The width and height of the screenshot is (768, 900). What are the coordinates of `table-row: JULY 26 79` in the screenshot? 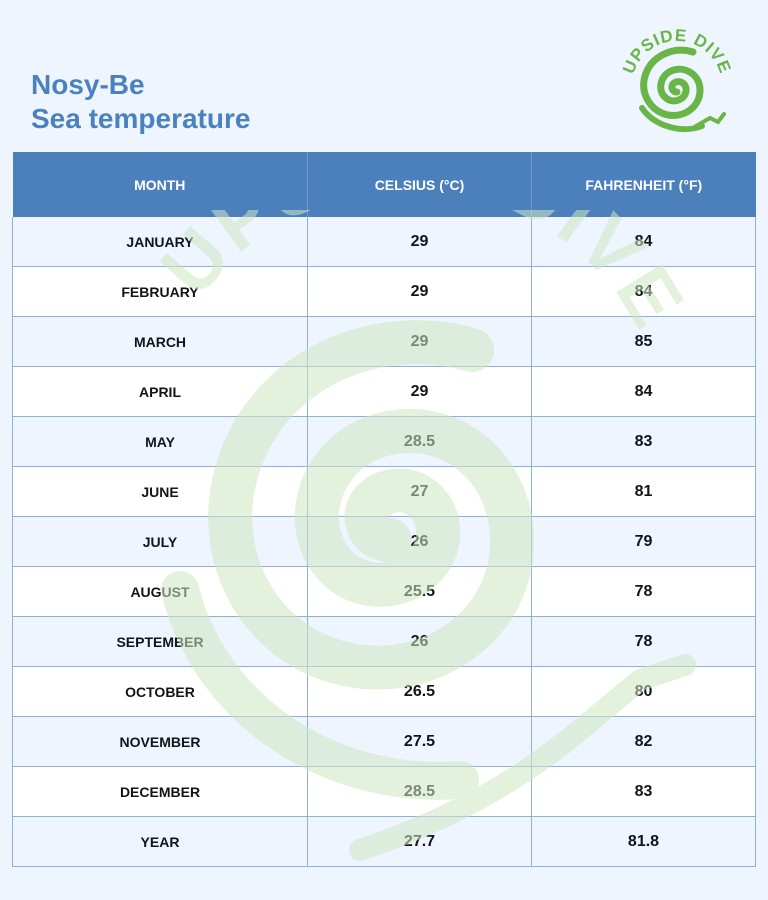 It's located at (384, 541).